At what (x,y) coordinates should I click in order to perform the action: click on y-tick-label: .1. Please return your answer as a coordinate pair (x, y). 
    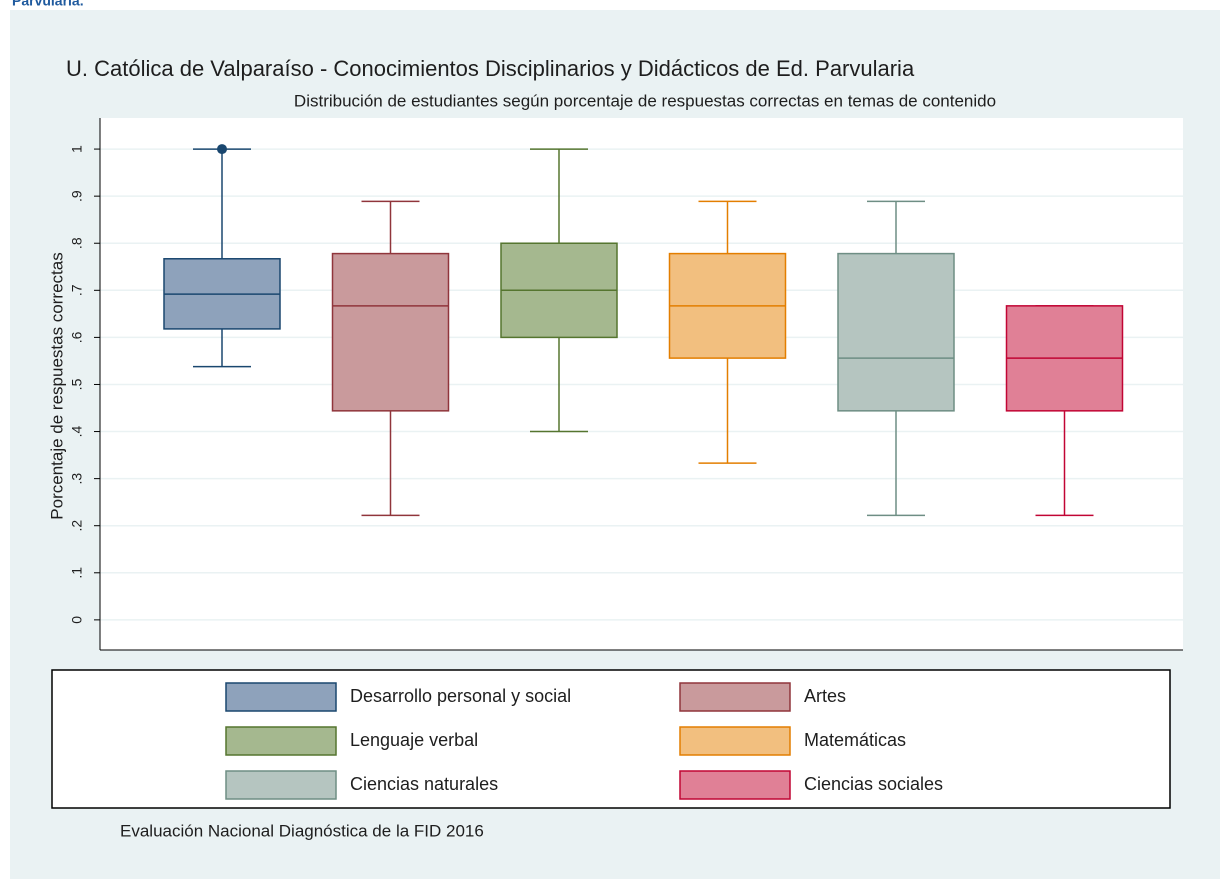
    Looking at the image, I should click on (77, 573).